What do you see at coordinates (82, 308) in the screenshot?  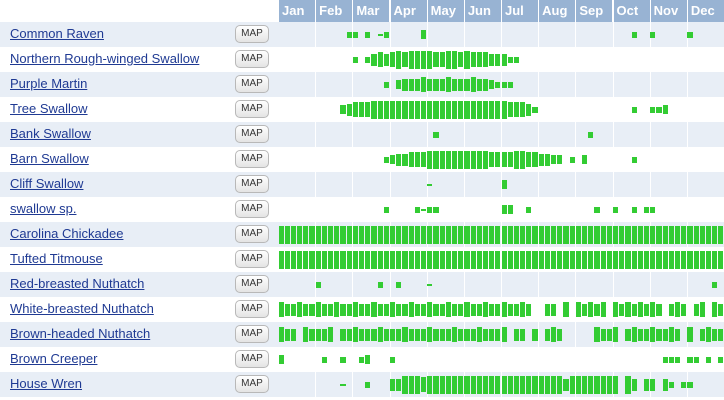 I see `species-link: White-breasted Nuthatch` at bounding box center [82, 308].